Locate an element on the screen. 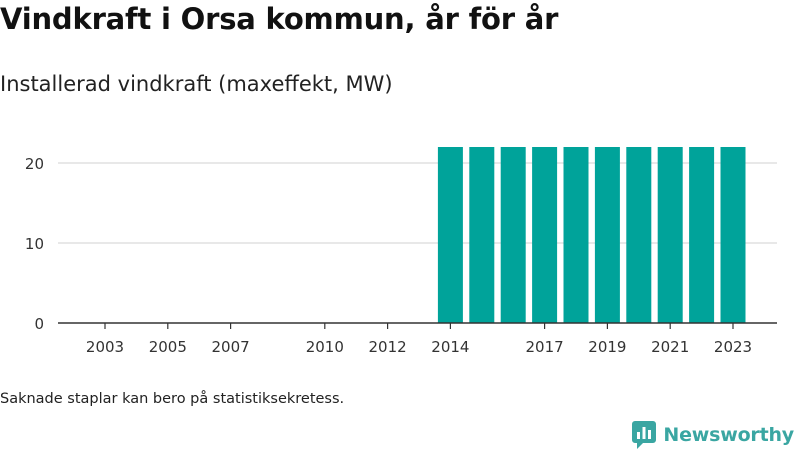 This screenshot has width=800, height=450. newsworthy-logo-icon is located at coordinates (644, 435).